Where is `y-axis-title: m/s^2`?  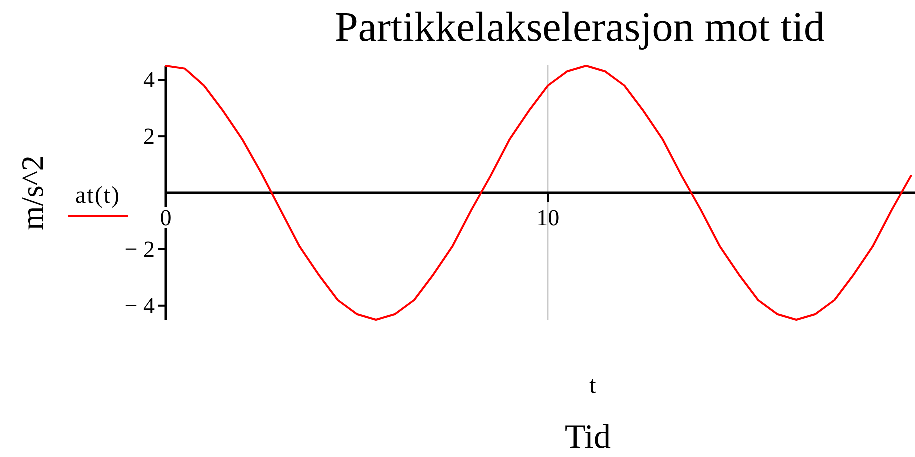
y-axis-title: m/s^2 is located at coordinates (32, 193).